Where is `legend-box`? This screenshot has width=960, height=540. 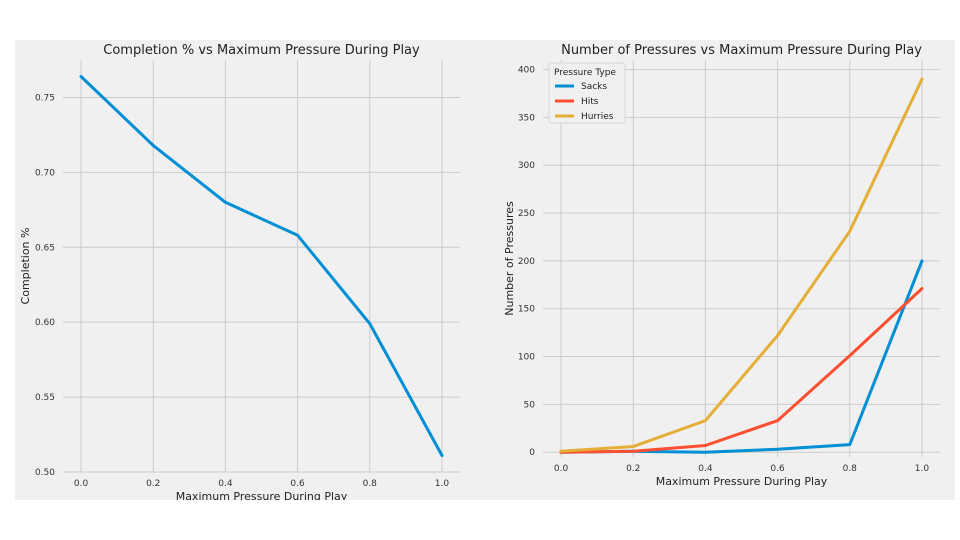 legend-box is located at coordinates (587, 93).